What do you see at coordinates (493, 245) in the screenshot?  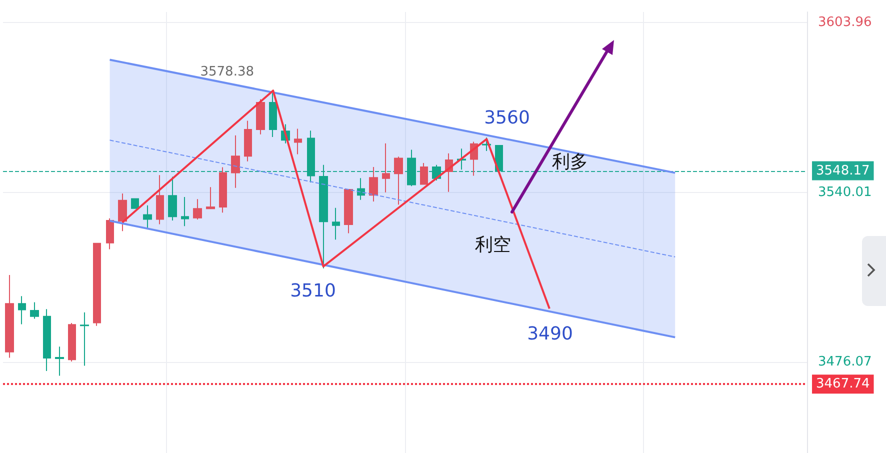 I see `annotation: 利空` at bounding box center [493, 245].